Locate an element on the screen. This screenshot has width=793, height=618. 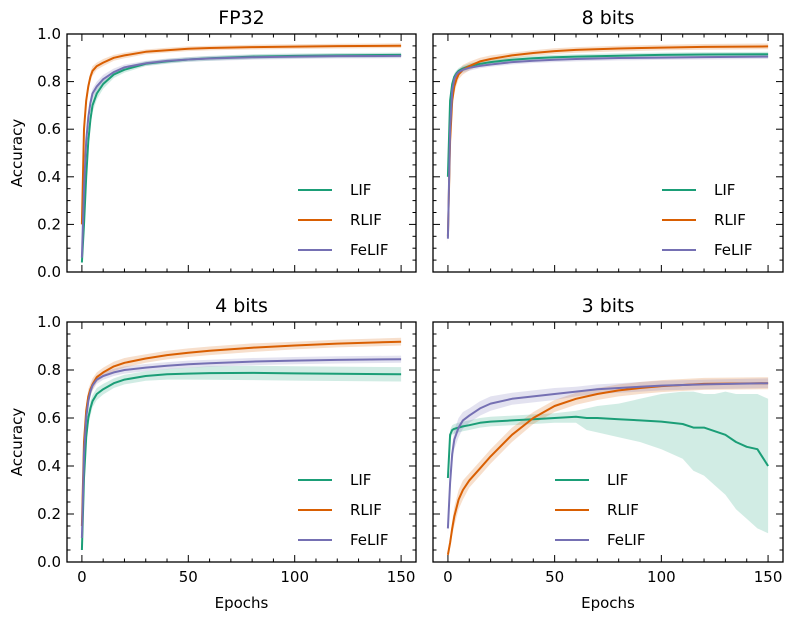
panel-title: FP32 is located at coordinates (241, 18).